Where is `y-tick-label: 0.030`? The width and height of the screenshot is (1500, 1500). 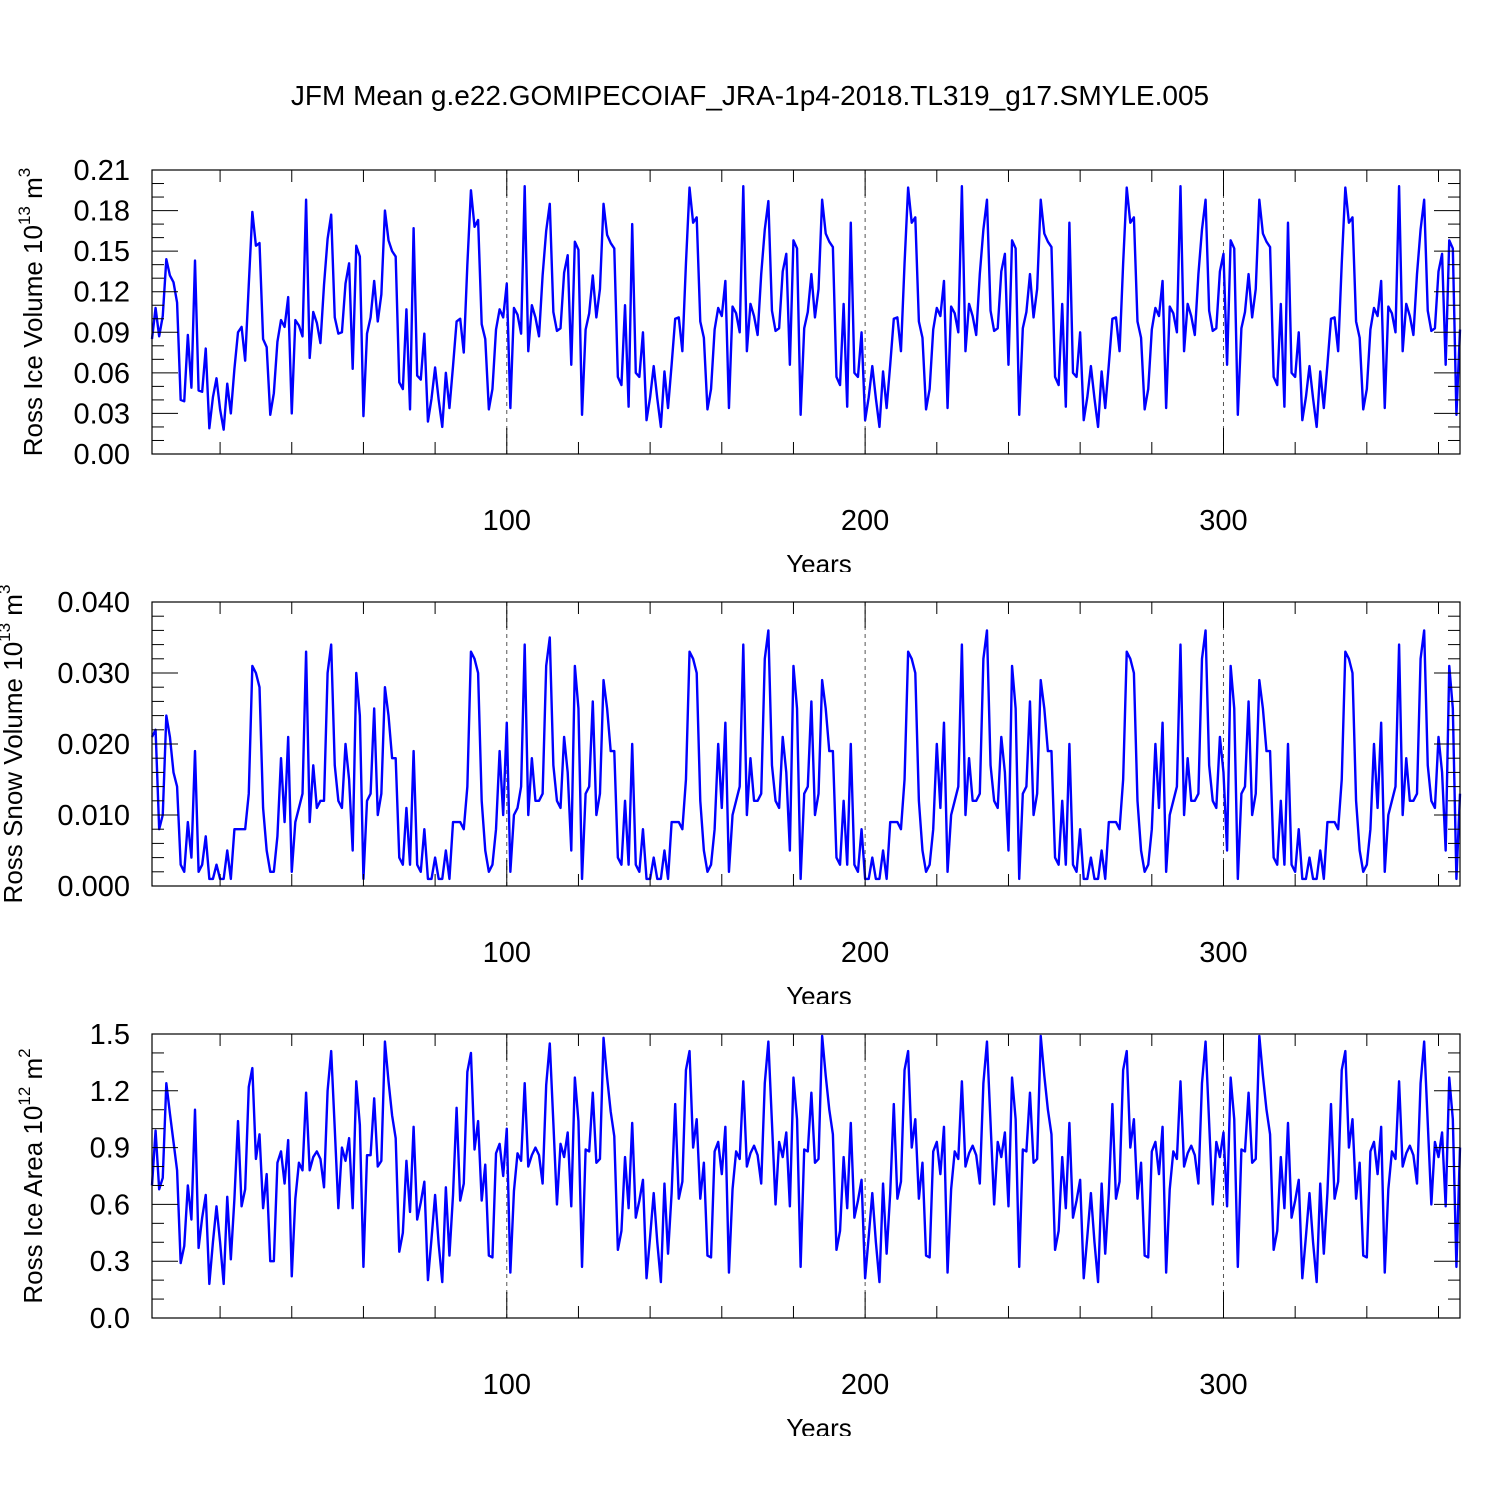 y-tick-label: 0.030 is located at coordinates (93, 674).